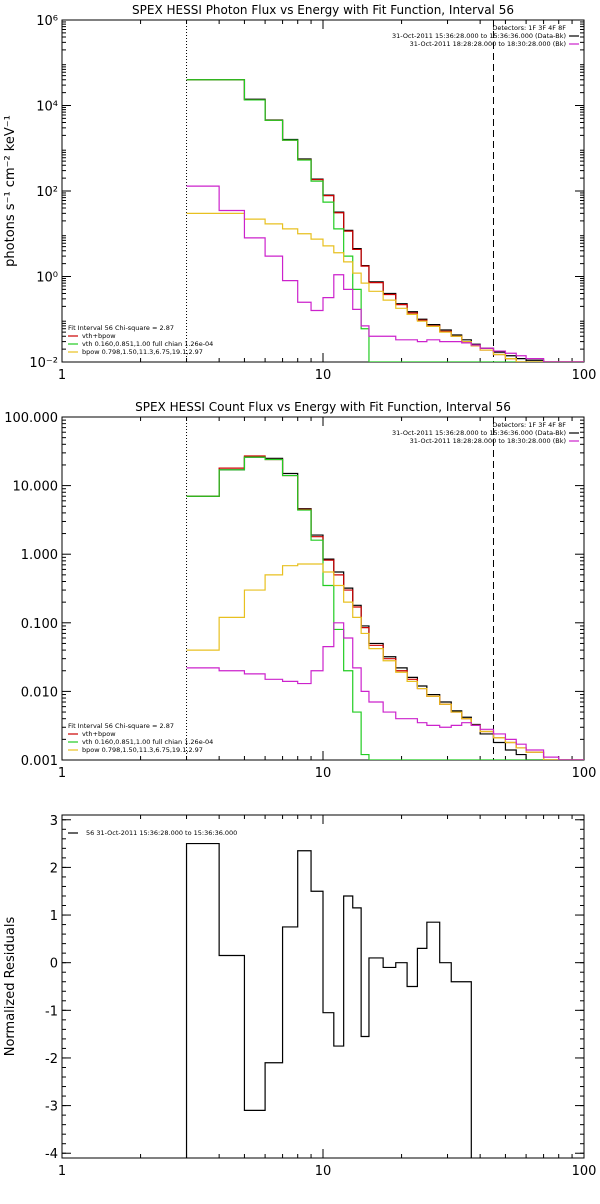  Describe the element at coordinates (51, 1011) in the screenshot. I see `y-tick-label: -1` at that location.